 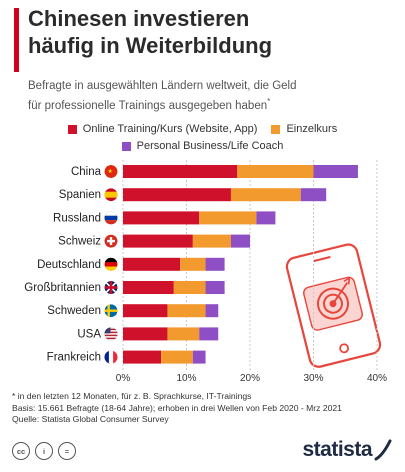 What do you see at coordinates (16, 40) in the screenshot?
I see `title-accent-bar` at bounding box center [16, 40].